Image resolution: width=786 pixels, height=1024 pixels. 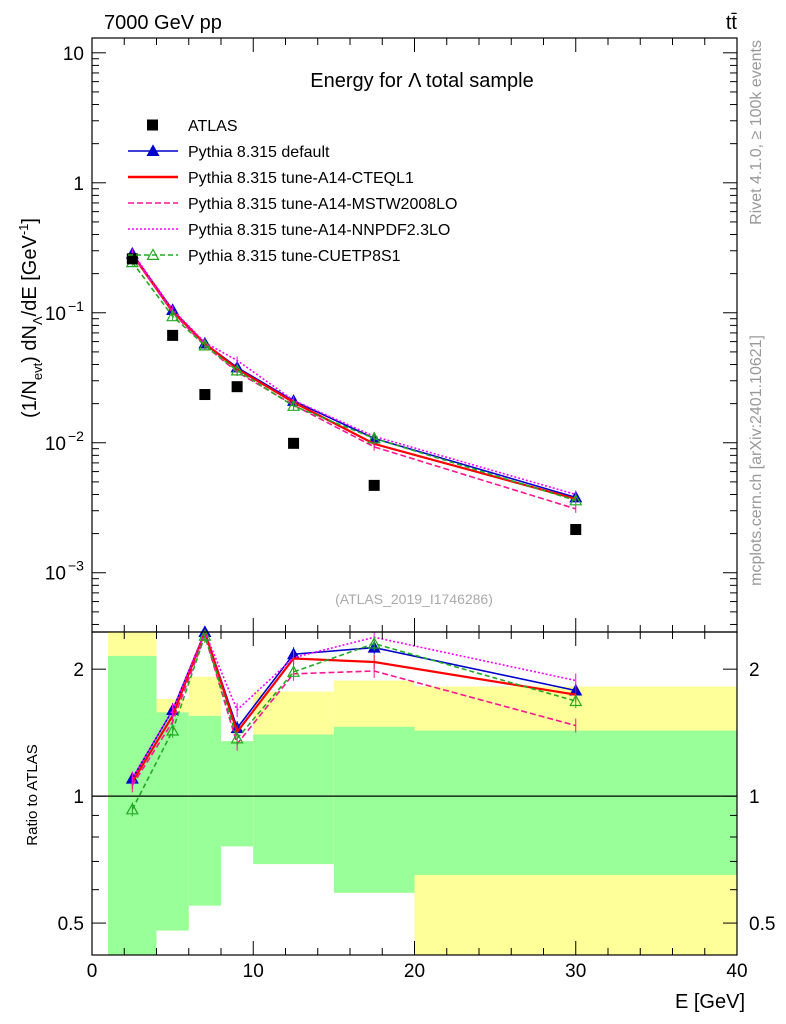 I want to click on main-ytick-exp-4: −3, so click(x=76, y=566).